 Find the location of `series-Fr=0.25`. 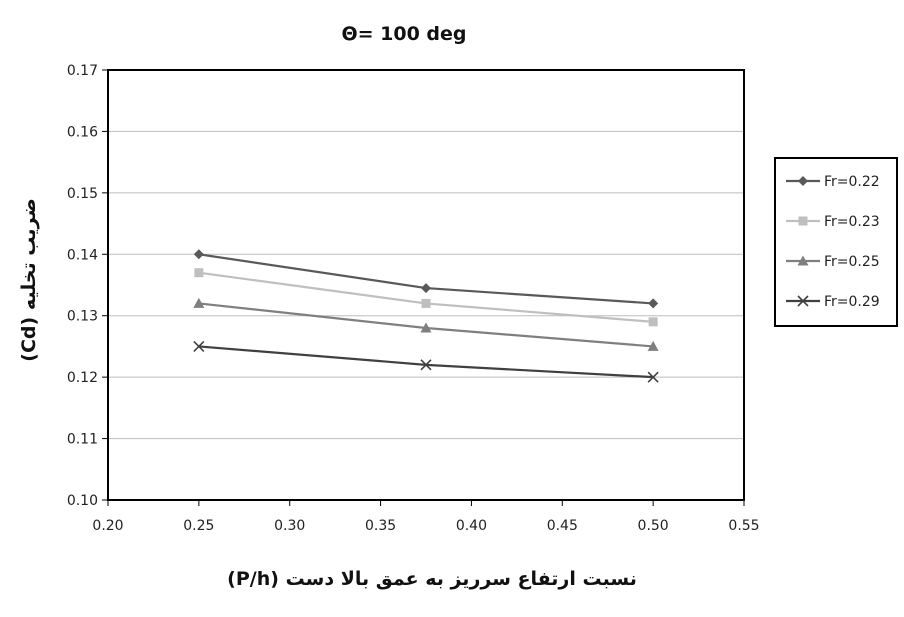

series-Fr=0.25 is located at coordinates (426, 324).